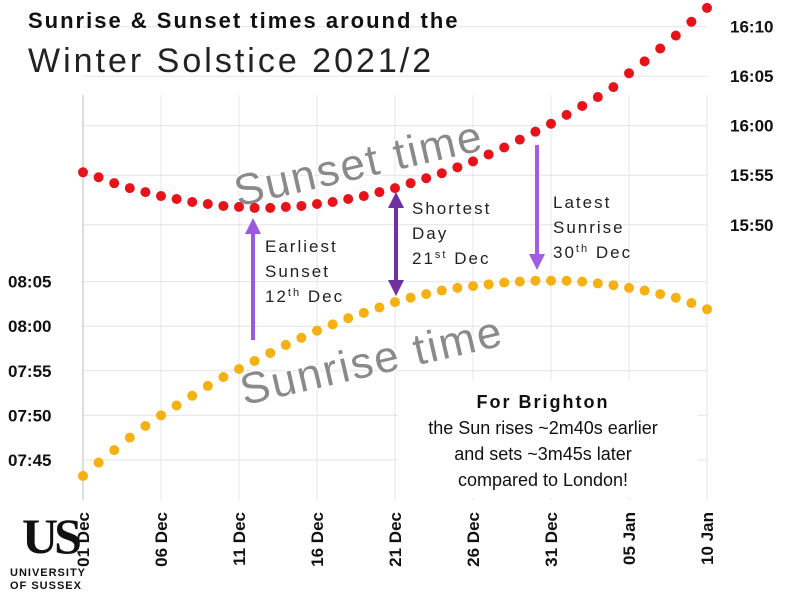 Image resolution: width=800 pixels, height=600 pixels. I want to click on annotation: Shortest, so click(451, 208).